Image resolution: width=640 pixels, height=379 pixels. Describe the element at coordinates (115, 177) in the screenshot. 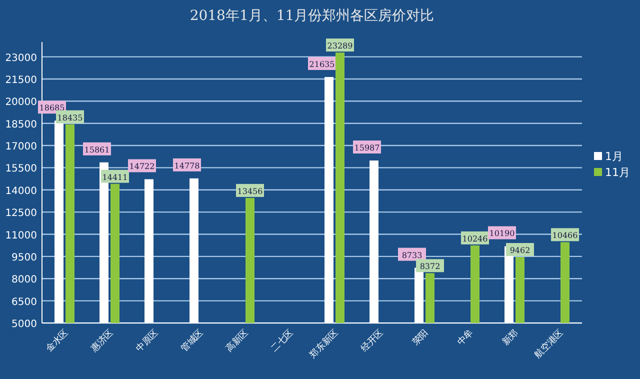

I see `data-label: 14411` at that location.